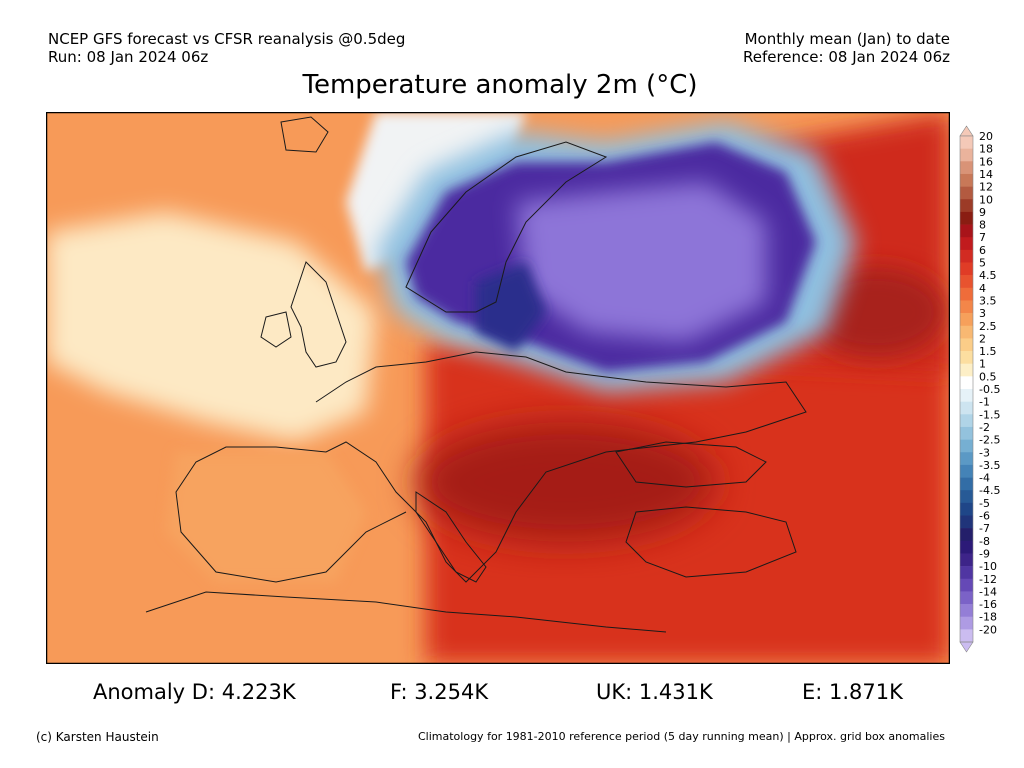 This screenshot has height=768, width=1024. What do you see at coordinates (711, 542) in the screenshot?
I see `coastline-turkey` at bounding box center [711, 542].